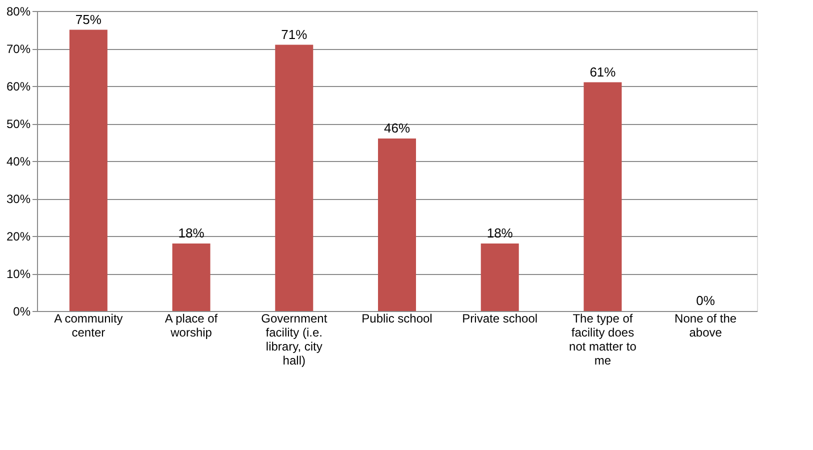 This screenshot has height=450, width=813. What do you see at coordinates (500, 319) in the screenshot?
I see `x-tick-label: Private school` at bounding box center [500, 319].